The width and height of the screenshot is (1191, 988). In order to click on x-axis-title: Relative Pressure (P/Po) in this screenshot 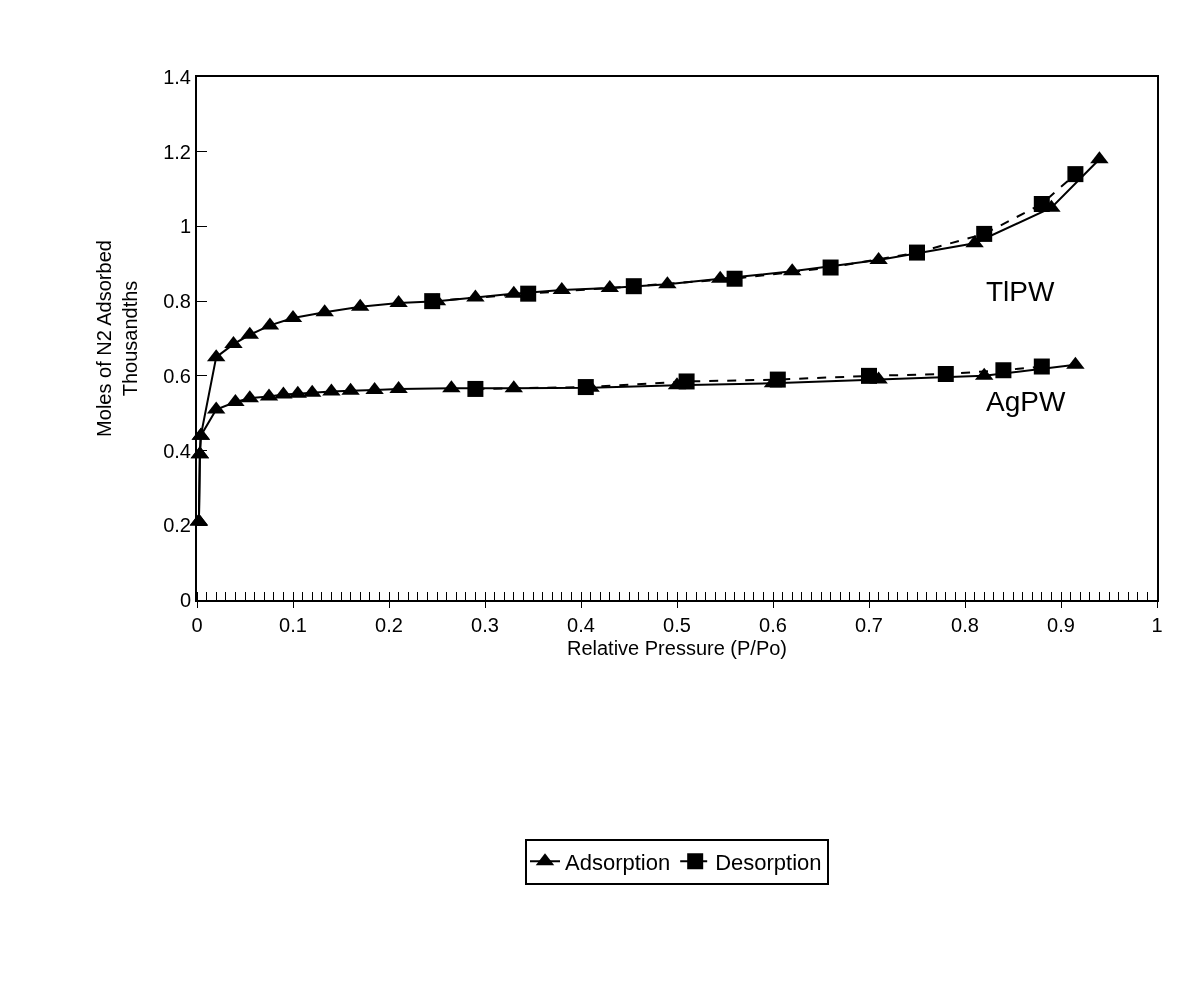, I will do `click(677, 648)`.